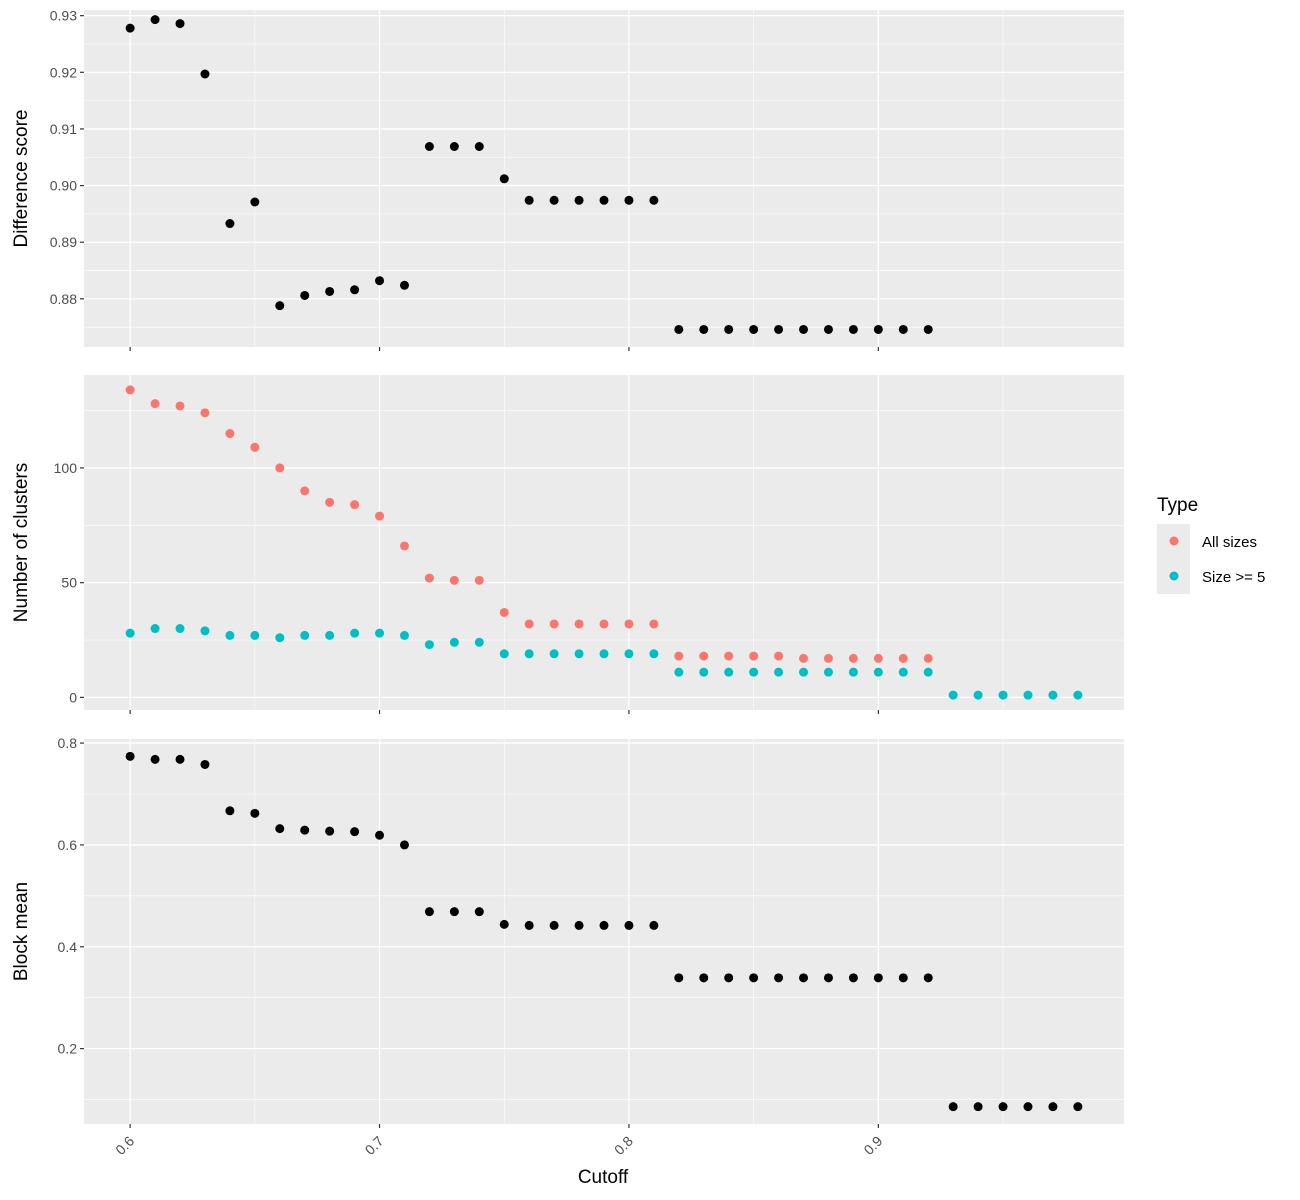 The width and height of the screenshot is (1300, 1200). I want to click on y-tick-label: 0.90, so click(63, 186).